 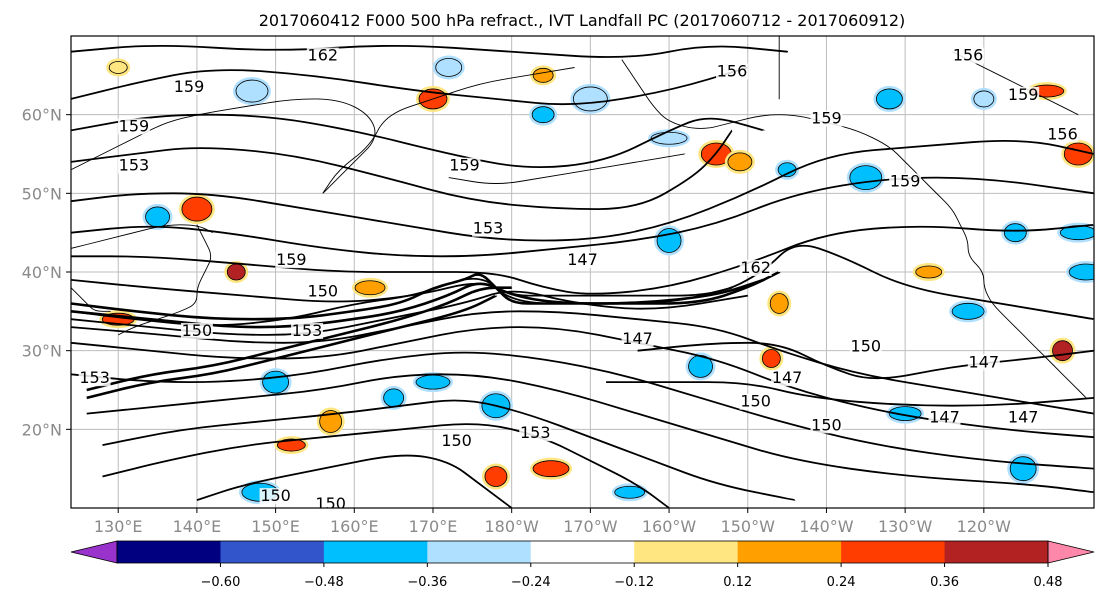 What do you see at coordinates (118, 526) in the screenshot?
I see `lon-tick-label: 130°E` at bounding box center [118, 526].